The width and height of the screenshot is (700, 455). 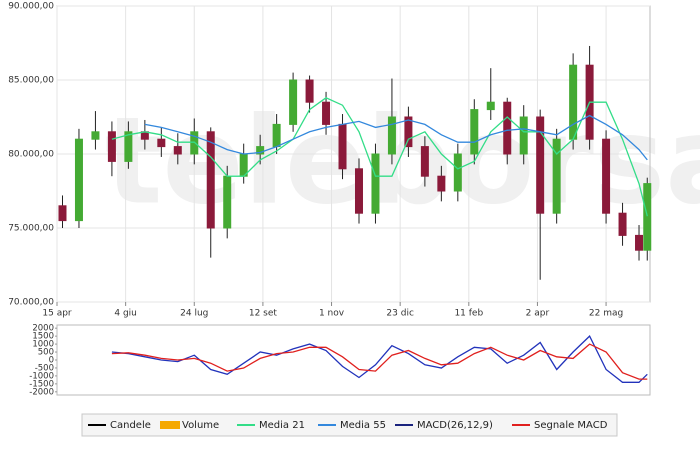 What do you see at coordinates (41, 392) in the screenshot?
I see `y-tick-label: -2000` at bounding box center [41, 392].